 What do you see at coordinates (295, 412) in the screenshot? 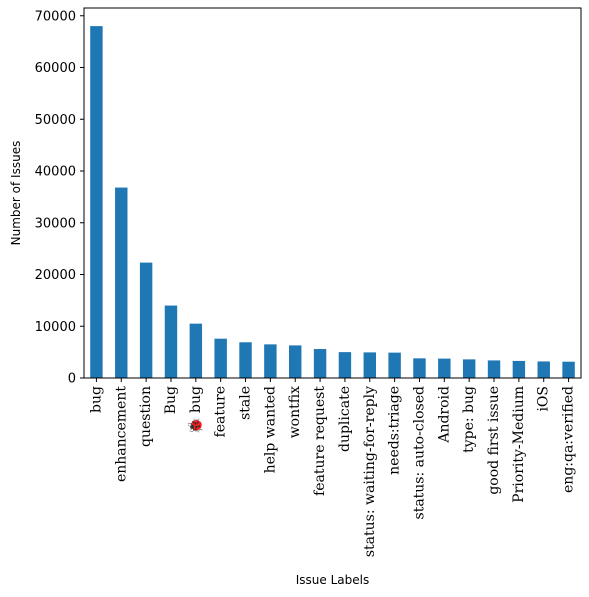
I see `x-tick-label-8: wontfix` at bounding box center [295, 412].